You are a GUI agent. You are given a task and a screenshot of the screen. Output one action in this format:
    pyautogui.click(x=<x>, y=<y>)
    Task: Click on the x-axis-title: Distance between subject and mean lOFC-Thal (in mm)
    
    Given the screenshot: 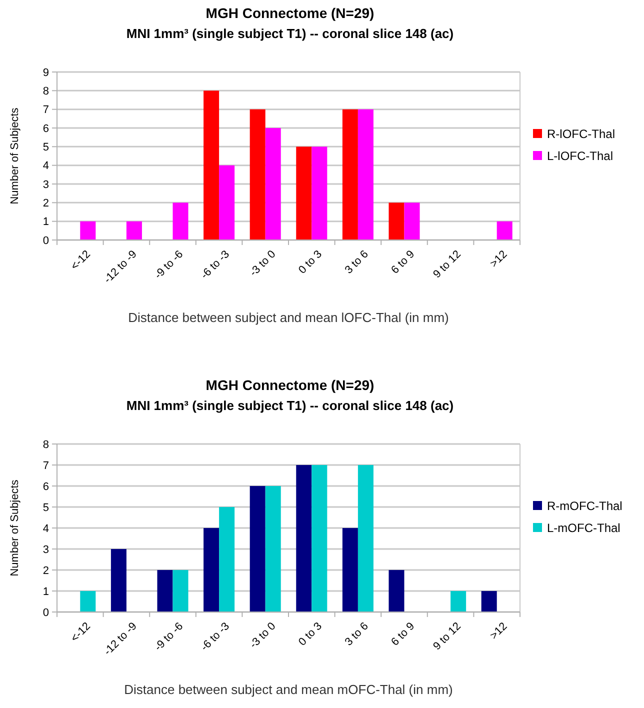 What is the action you would take?
    pyautogui.click(x=288, y=317)
    